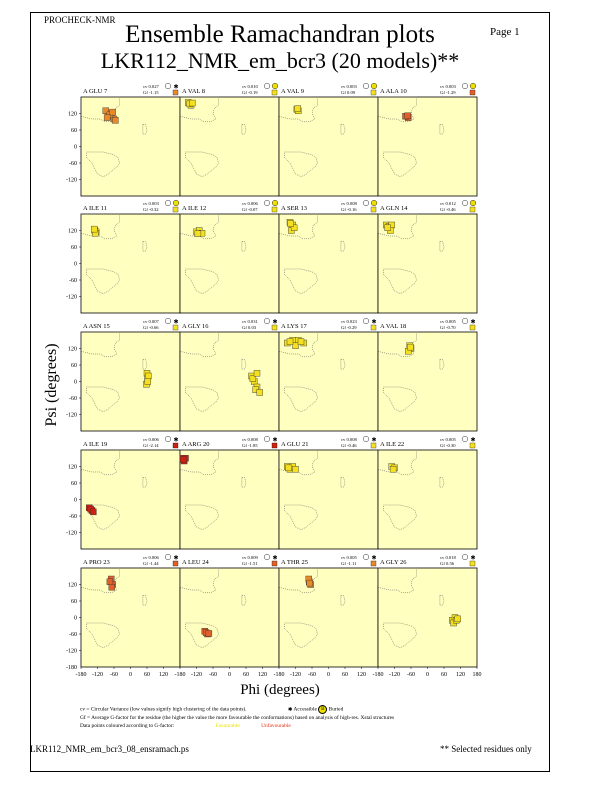 The height and width of the screenshot is (792, 612). What do you see at coordinates (180, 675) in the screenshot?
I see `x-tick-label: -180` at bounding box center [180, 675].